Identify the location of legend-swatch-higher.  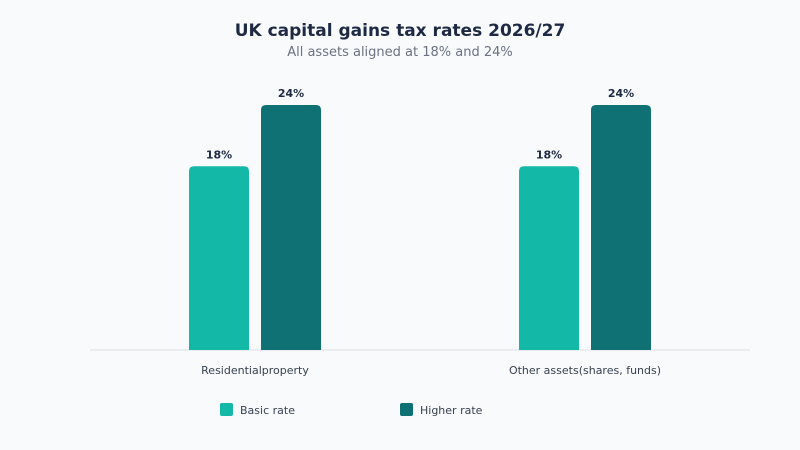
(406, 409).